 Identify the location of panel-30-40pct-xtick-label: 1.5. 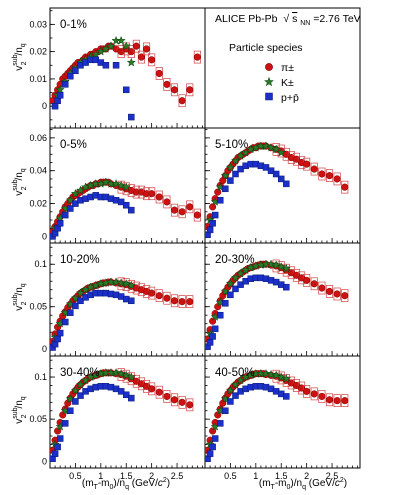
(126, 476).